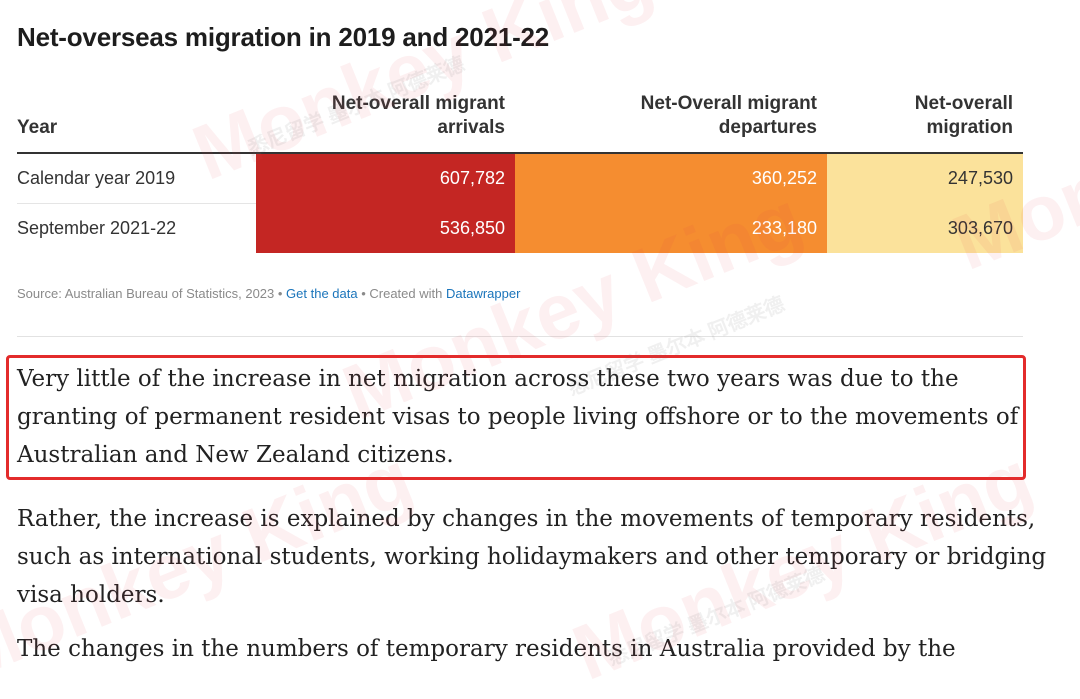 The height and width of the screenshot is (699, 1080). I want to click on header-departures: Net-Overall migrant departures, so click(671, 123).